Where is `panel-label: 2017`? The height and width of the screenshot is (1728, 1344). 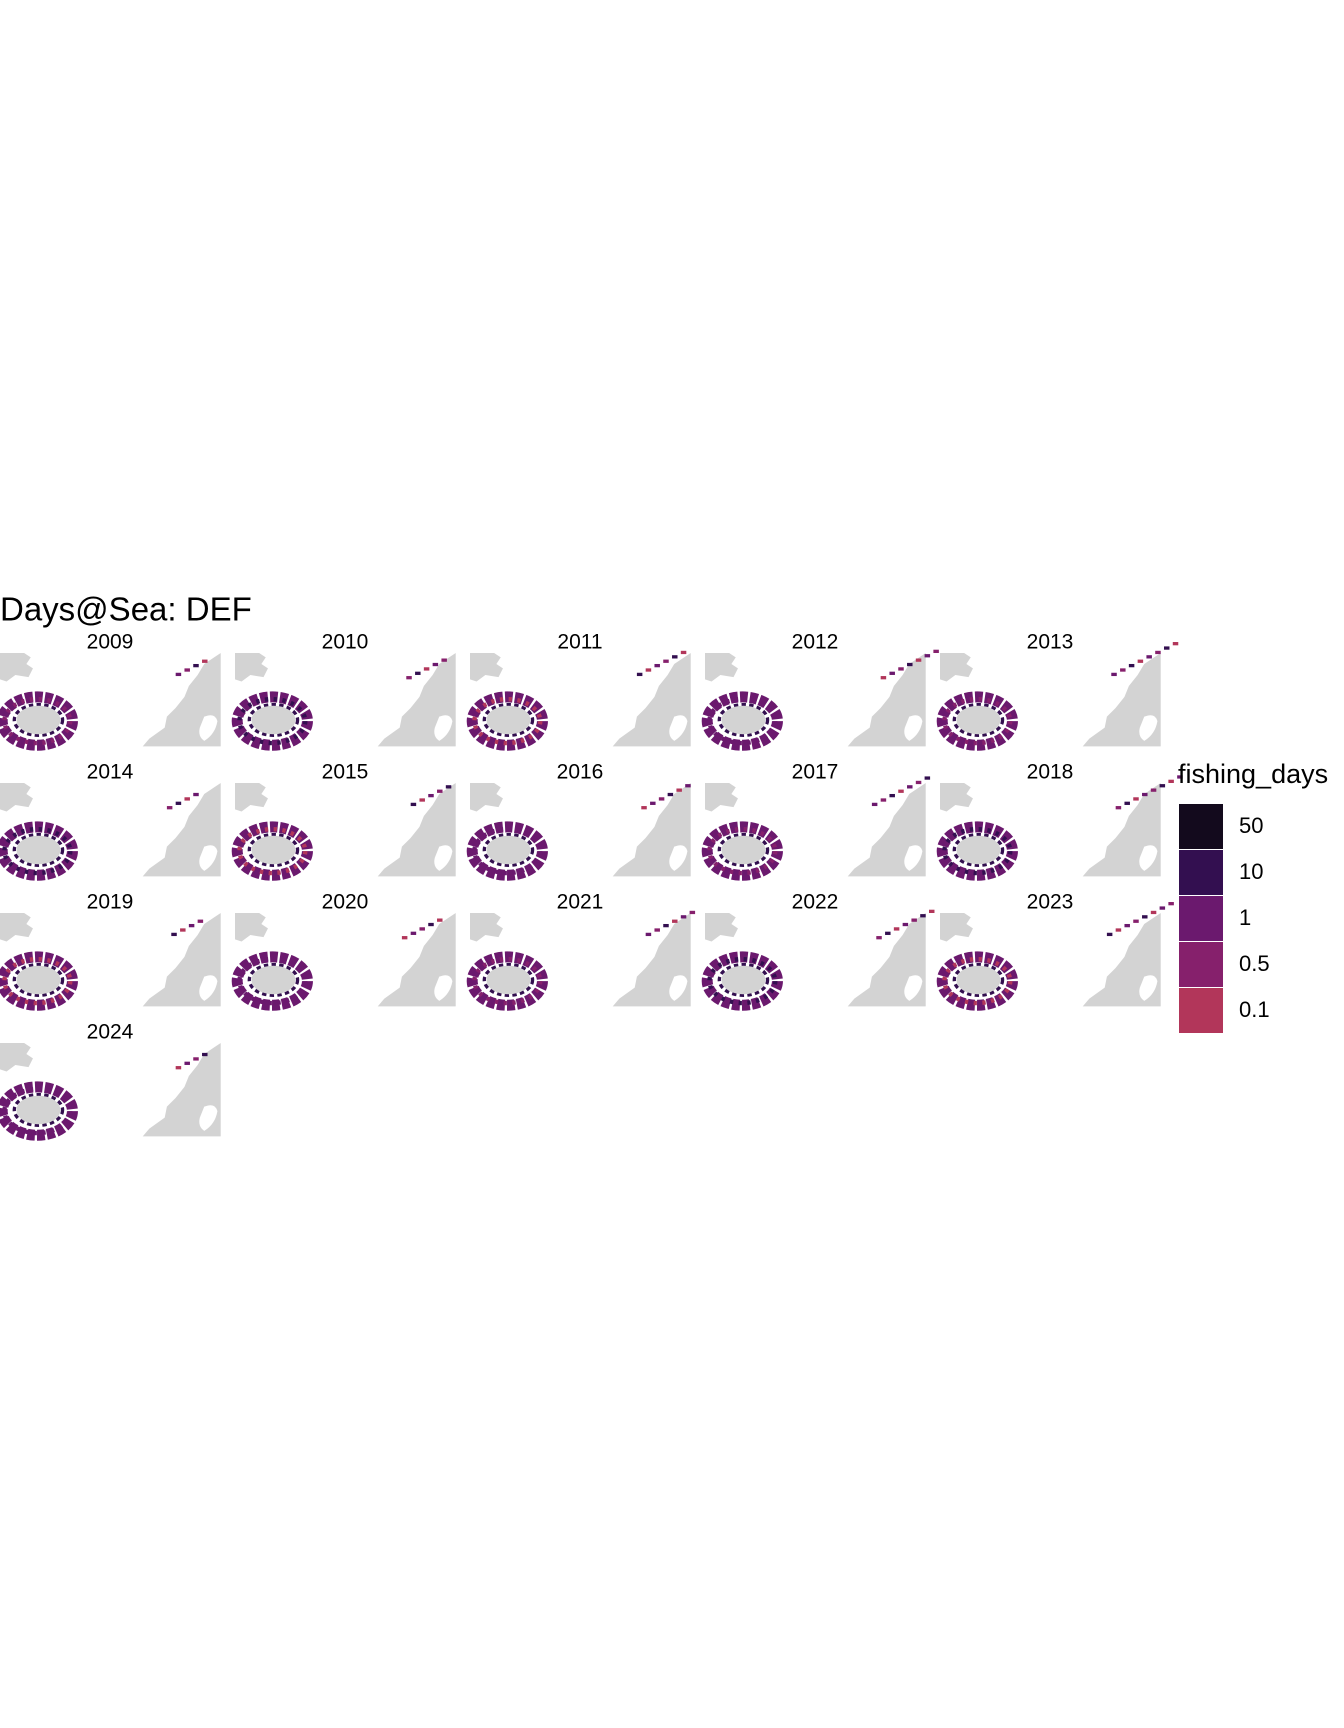
panel-label: 2017 is located at coordinates (815, 772).